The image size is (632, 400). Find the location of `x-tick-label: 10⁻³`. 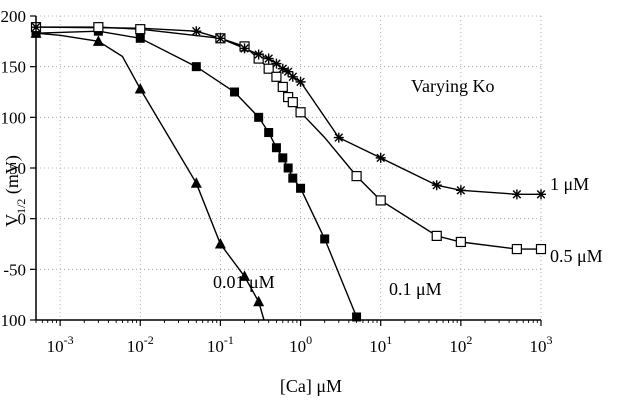

x-tick-label: 10⁻³ is located at coordinates (60, 344).